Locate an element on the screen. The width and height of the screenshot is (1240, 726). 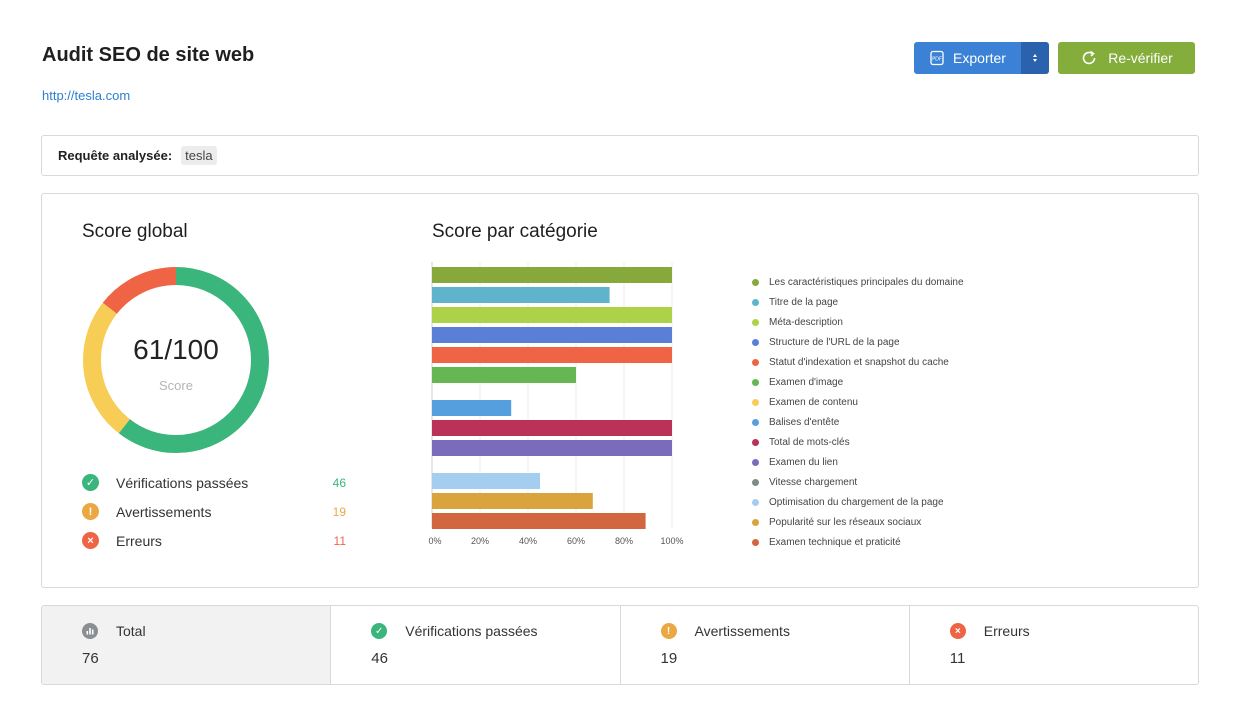
svg-text: PDF is located at coordinates (937, 60).